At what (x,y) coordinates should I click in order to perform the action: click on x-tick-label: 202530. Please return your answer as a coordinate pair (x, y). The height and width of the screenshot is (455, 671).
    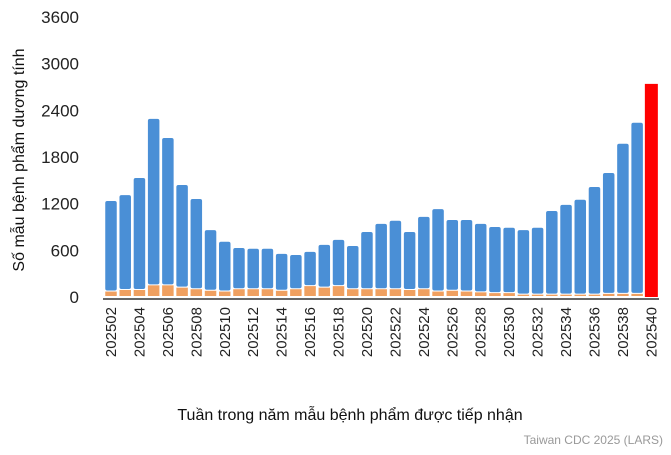
    Looking at the image, I should click on (509, 332).